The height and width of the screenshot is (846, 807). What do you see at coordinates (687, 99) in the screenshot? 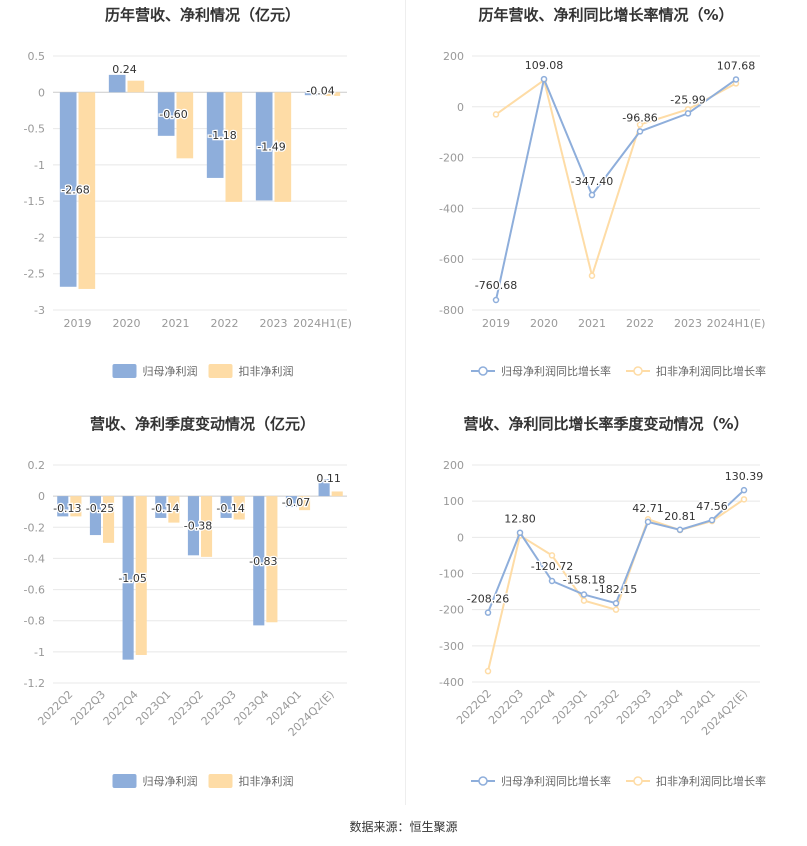
I see `data-label: -25.99` at bounding box center [687, 99].